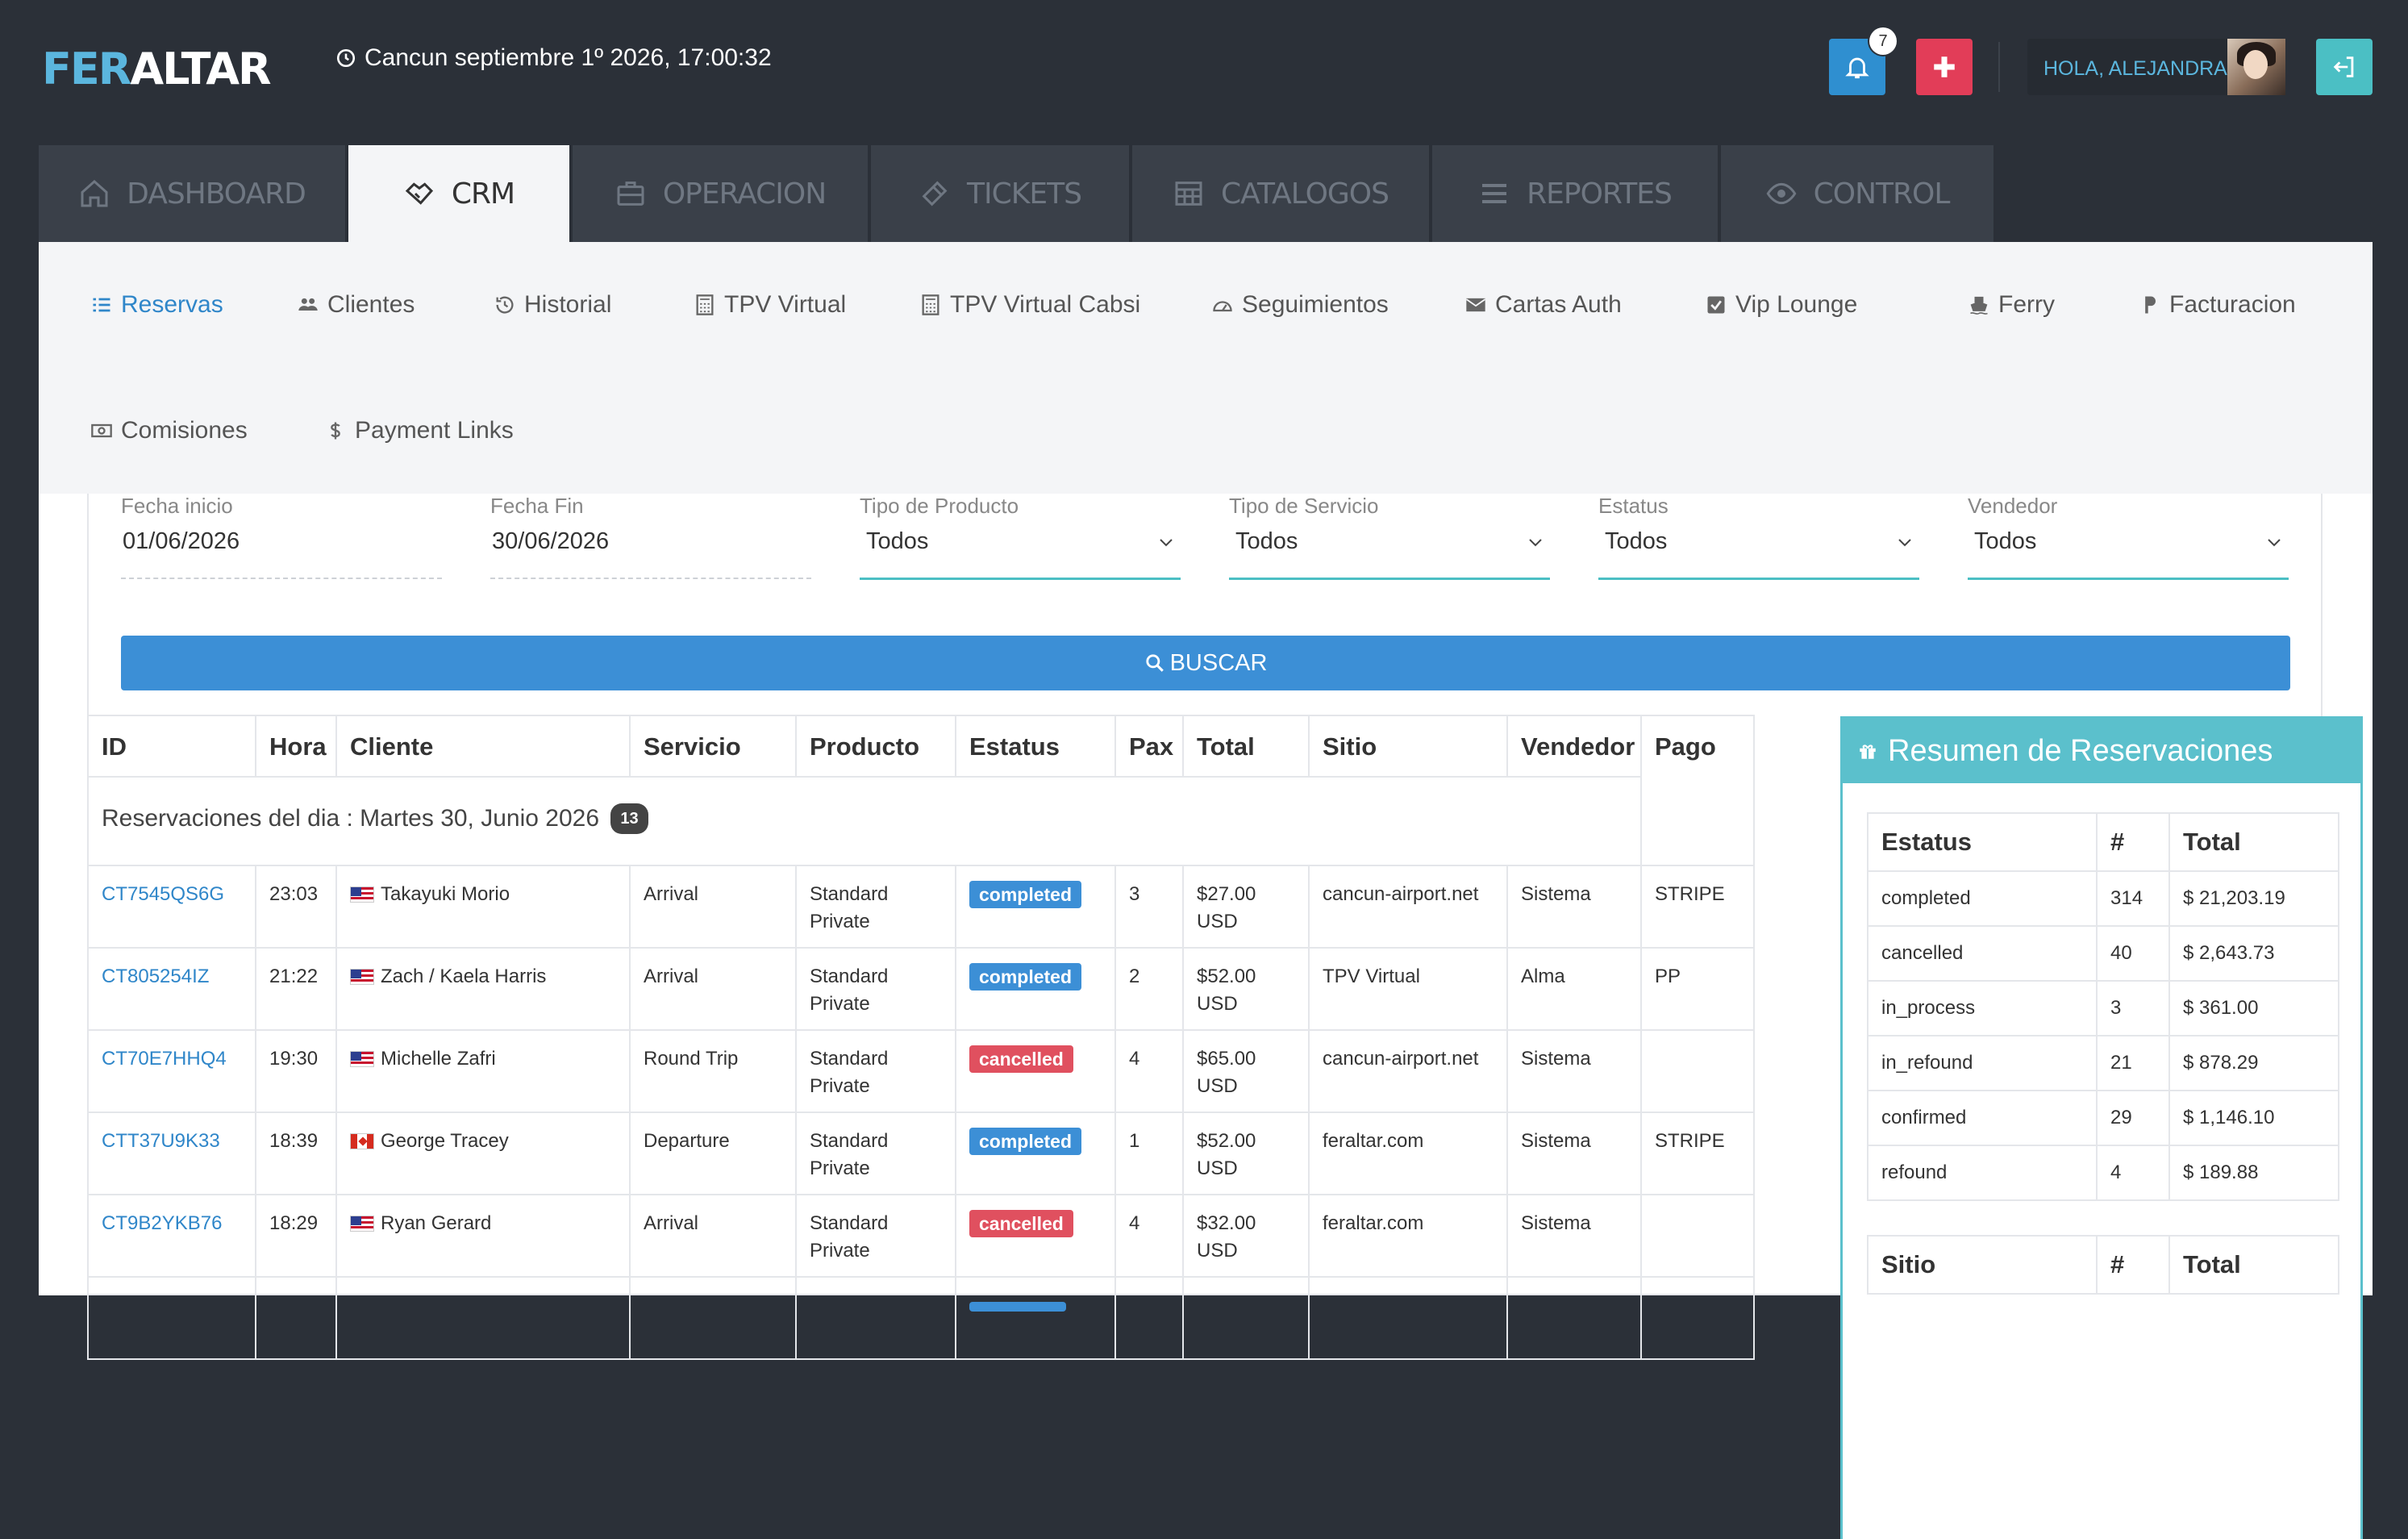 Image resolution: width=2408 pixels, height=1539 pixels. I want to click on reservation-id-link: CT9B2YKB76, so click(162, 1223).